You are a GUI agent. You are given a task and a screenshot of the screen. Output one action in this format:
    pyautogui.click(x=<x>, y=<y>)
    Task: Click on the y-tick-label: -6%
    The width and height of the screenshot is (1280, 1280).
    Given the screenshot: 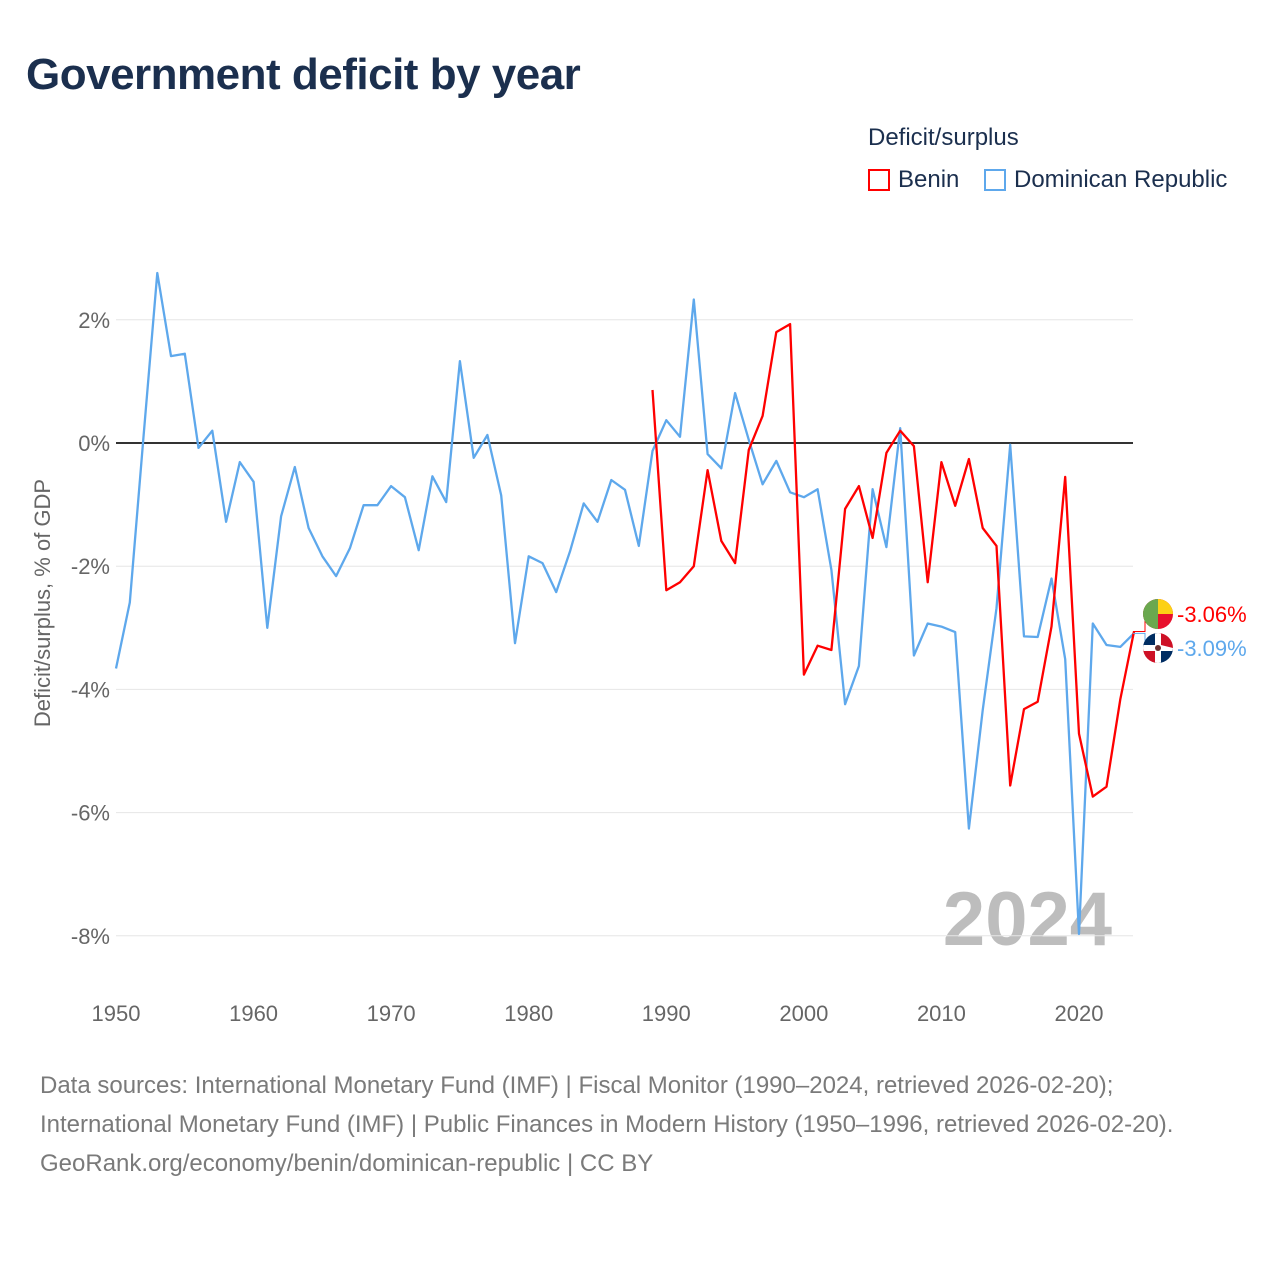 What is the action you would take?
    pyautogui.click(x=90, y=813)
    